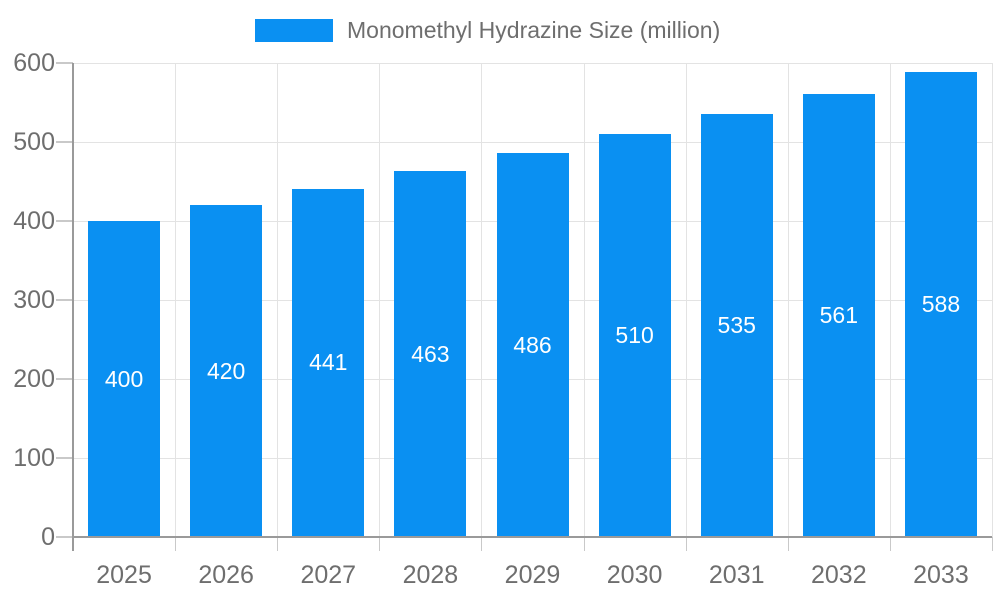 Image resolution: width=1000 pixels, height=600 pixels. I want to click on y-axis-label: 0, so click(48, 537).